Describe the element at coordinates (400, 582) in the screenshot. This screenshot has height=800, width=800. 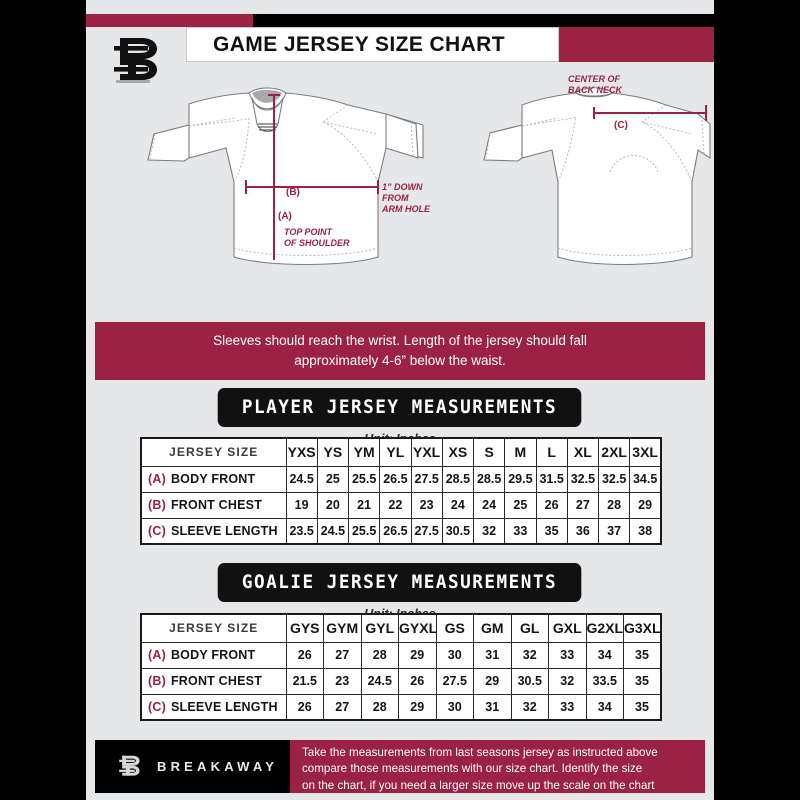
I see `goalie-section-title: GOALIE JERSEY MEASUREMENTS` at that location.